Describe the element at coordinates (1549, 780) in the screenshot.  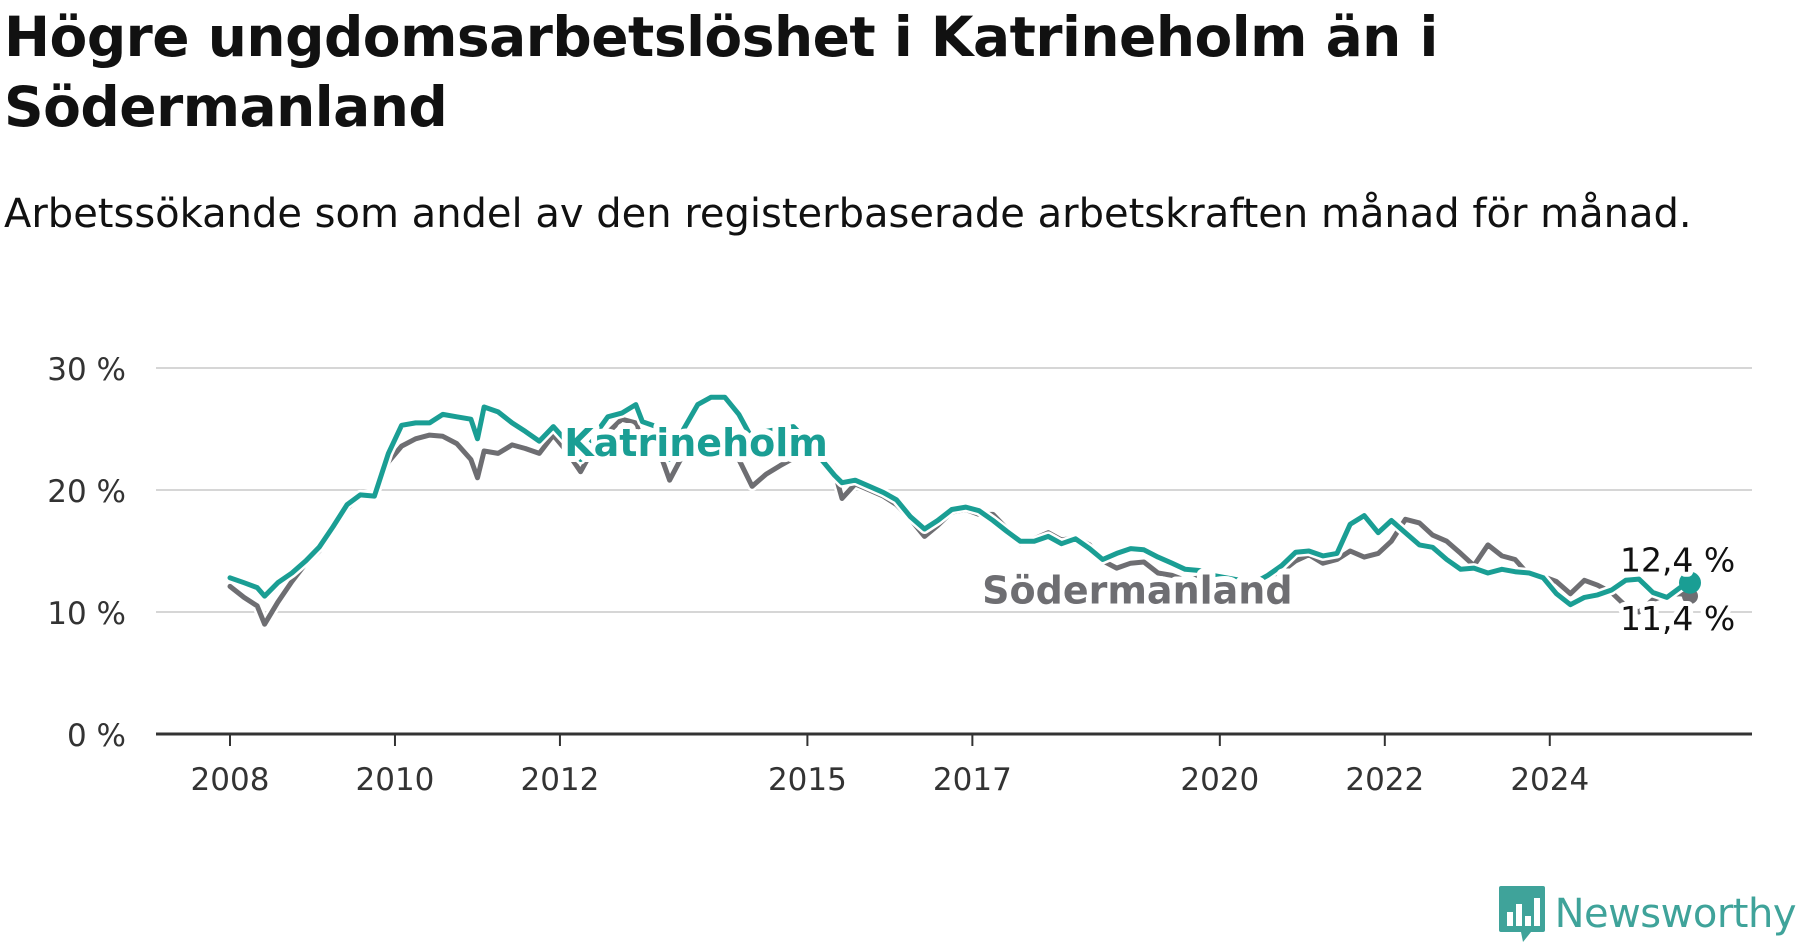
I see `x-tick-label: 2024` at that location.